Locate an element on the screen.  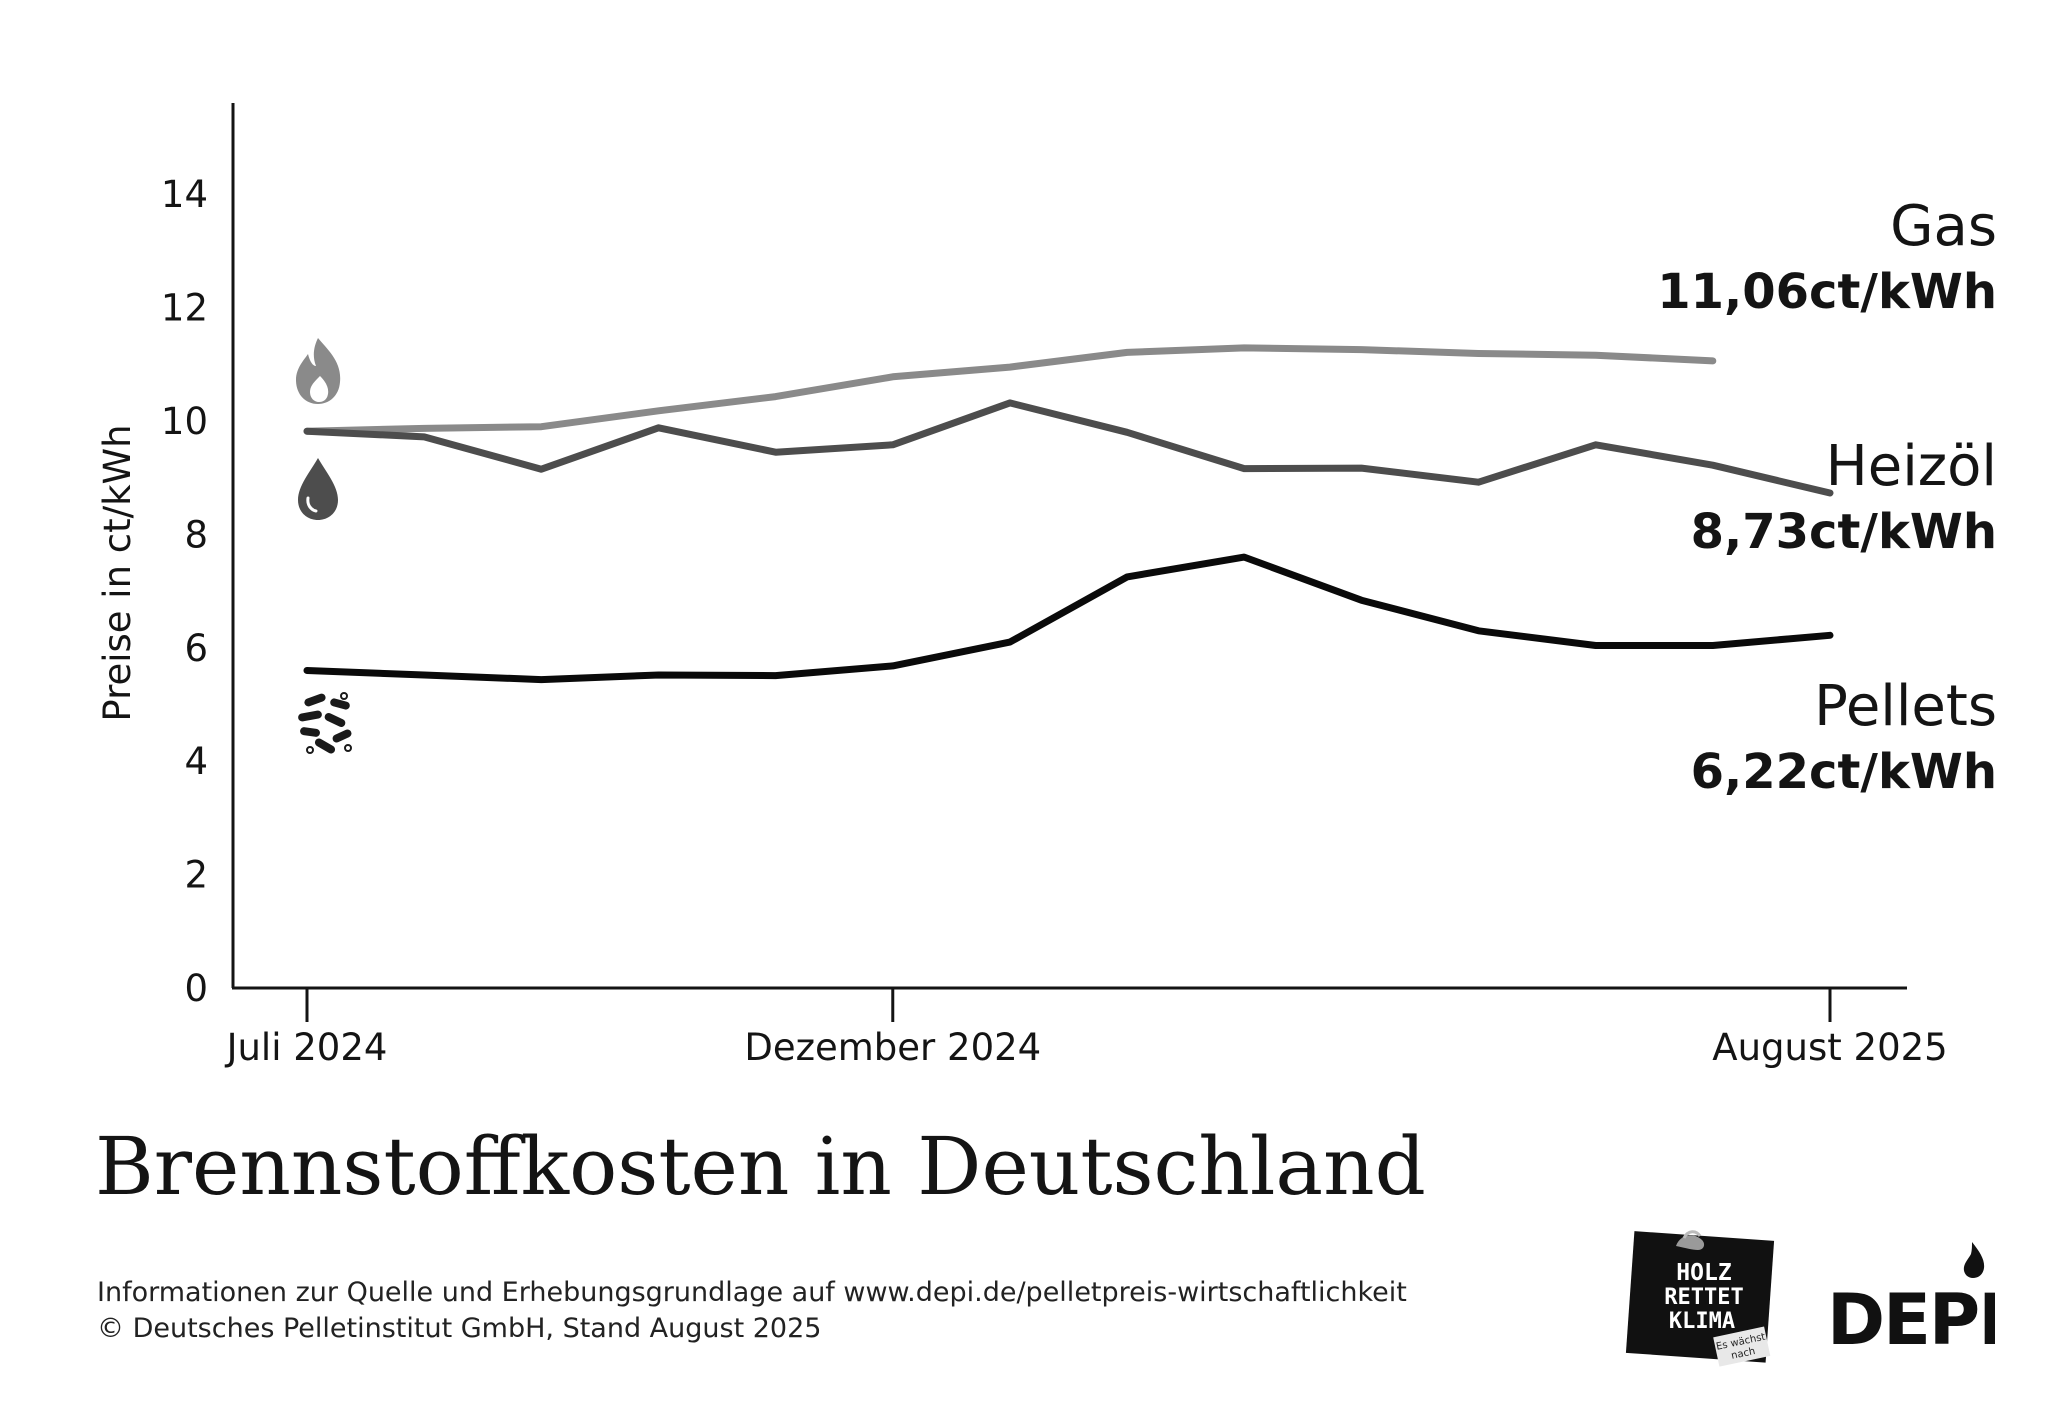
y-tick-label: 6 is located at coordinates (196, 648).